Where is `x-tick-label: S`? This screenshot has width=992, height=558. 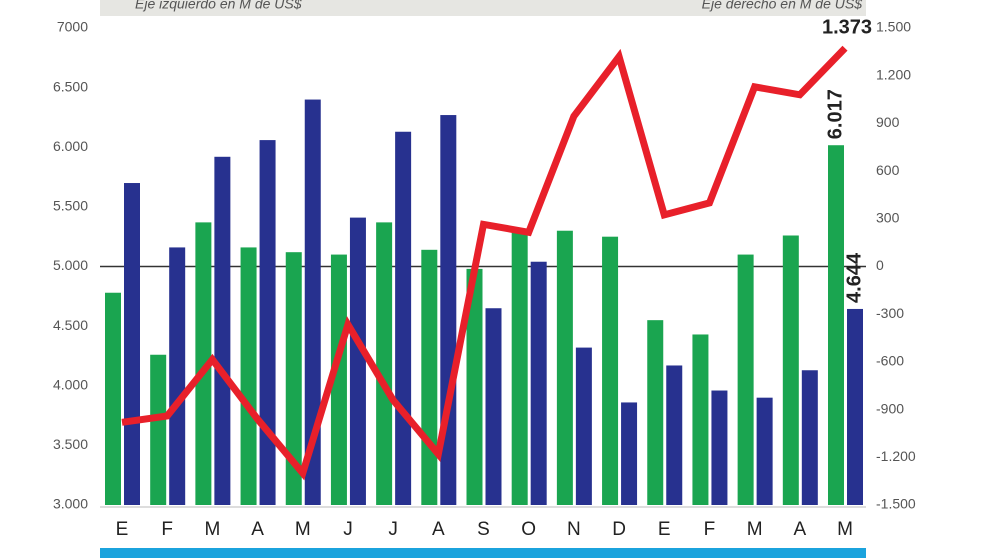
x-tick-label: S is located at coordinates (483, 529).